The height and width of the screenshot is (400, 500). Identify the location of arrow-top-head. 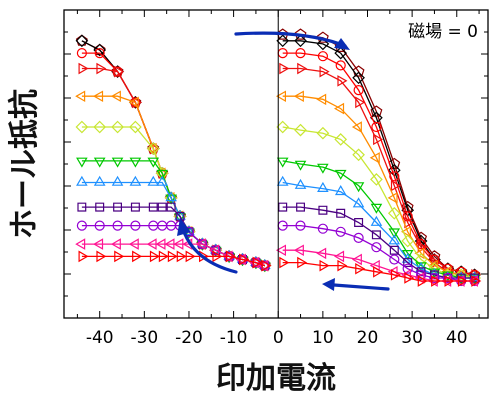
(342, 44).